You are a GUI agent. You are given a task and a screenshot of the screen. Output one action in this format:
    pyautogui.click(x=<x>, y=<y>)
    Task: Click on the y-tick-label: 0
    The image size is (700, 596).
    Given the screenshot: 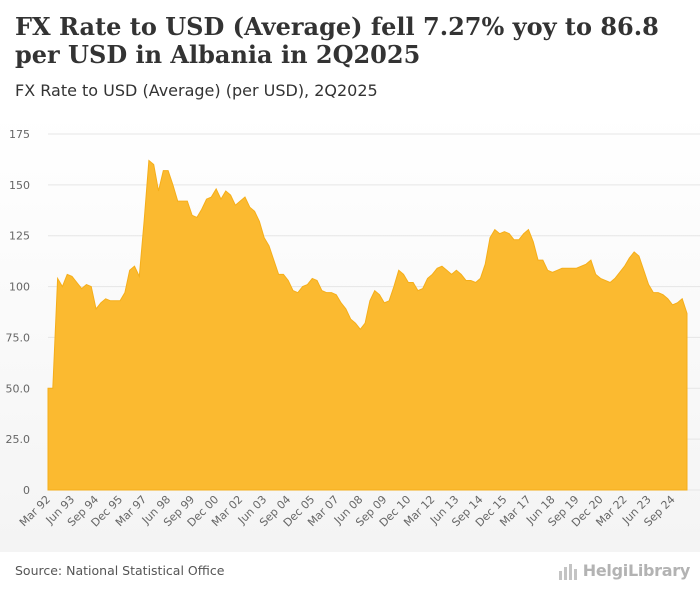 What is the action you would take?
    pyautogui.click(x=26, y=490)
    